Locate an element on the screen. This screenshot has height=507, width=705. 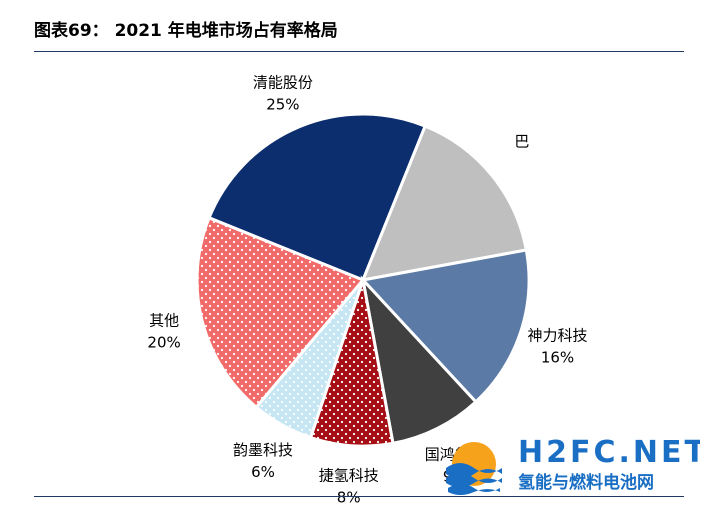
watermark-main-text: H2FC.NET is located at coordinates (609, 452).